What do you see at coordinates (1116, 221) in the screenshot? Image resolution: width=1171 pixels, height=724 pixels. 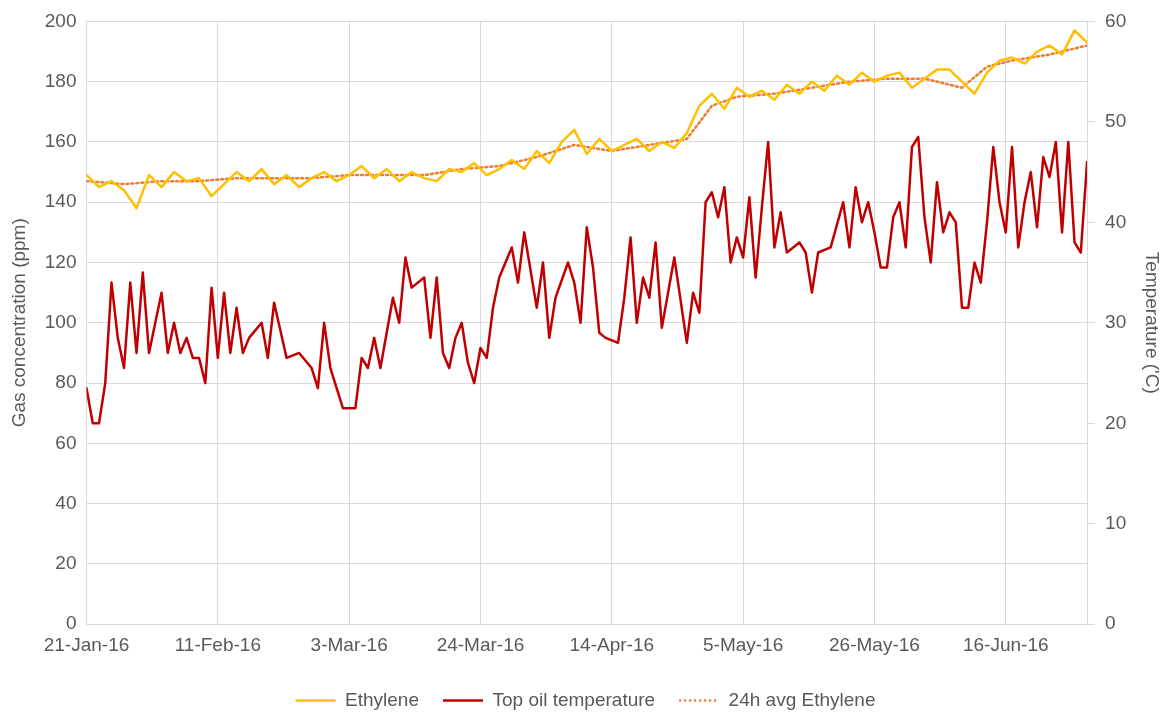 I see `y2-tick-label: 40` at bounding box center [1116, 221].